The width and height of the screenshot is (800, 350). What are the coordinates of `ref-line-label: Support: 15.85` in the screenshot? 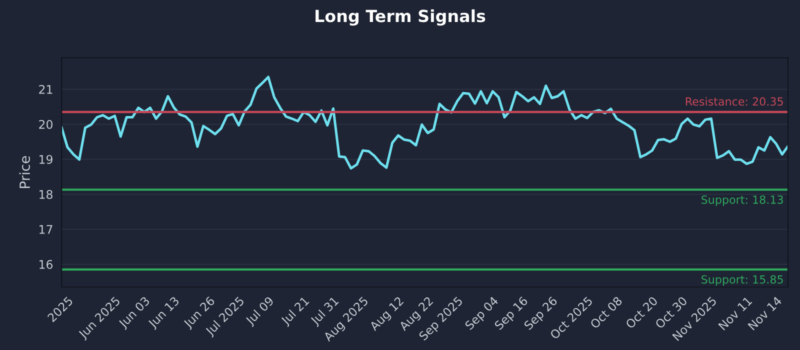 It's located at (742, 280).